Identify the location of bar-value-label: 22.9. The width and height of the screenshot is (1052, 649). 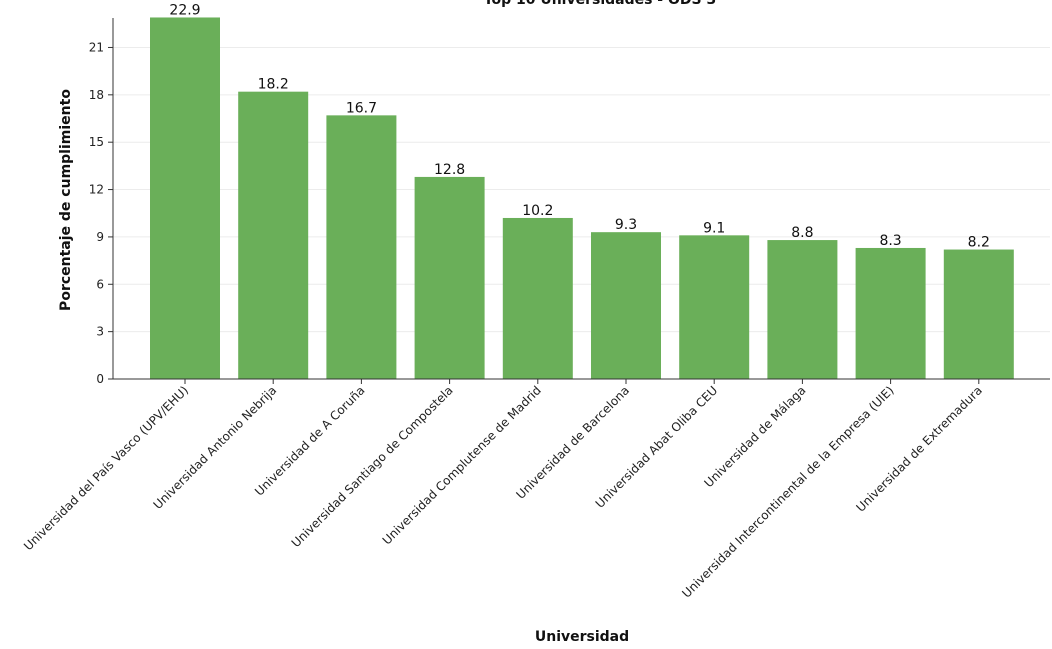
(184, 10).